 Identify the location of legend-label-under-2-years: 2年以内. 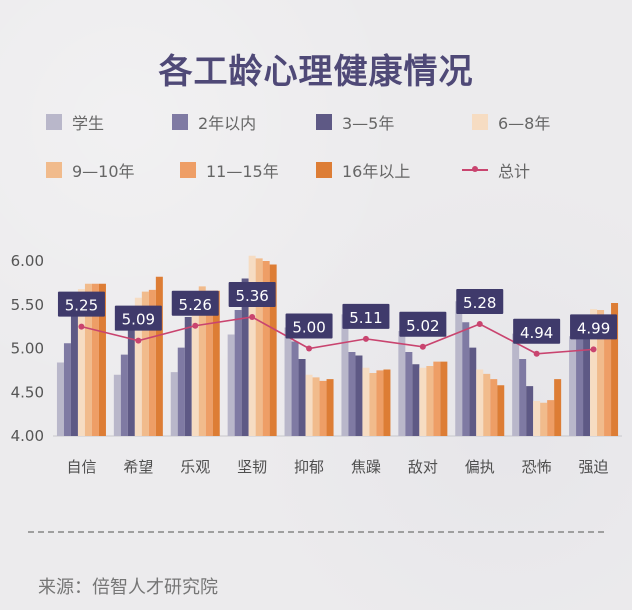
(227, 123).